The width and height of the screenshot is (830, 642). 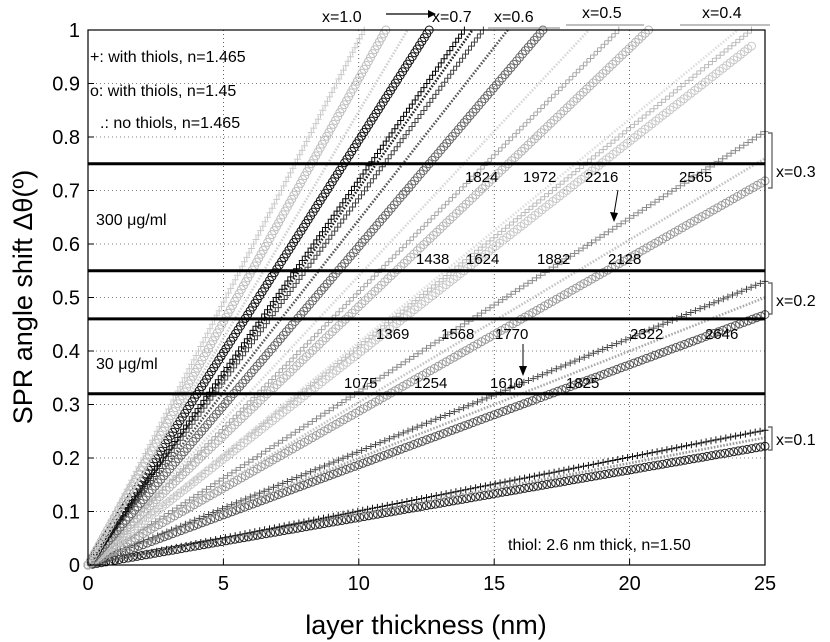 I want to click on label-x-0-7: x=0.7, so click(x=452, y=17).